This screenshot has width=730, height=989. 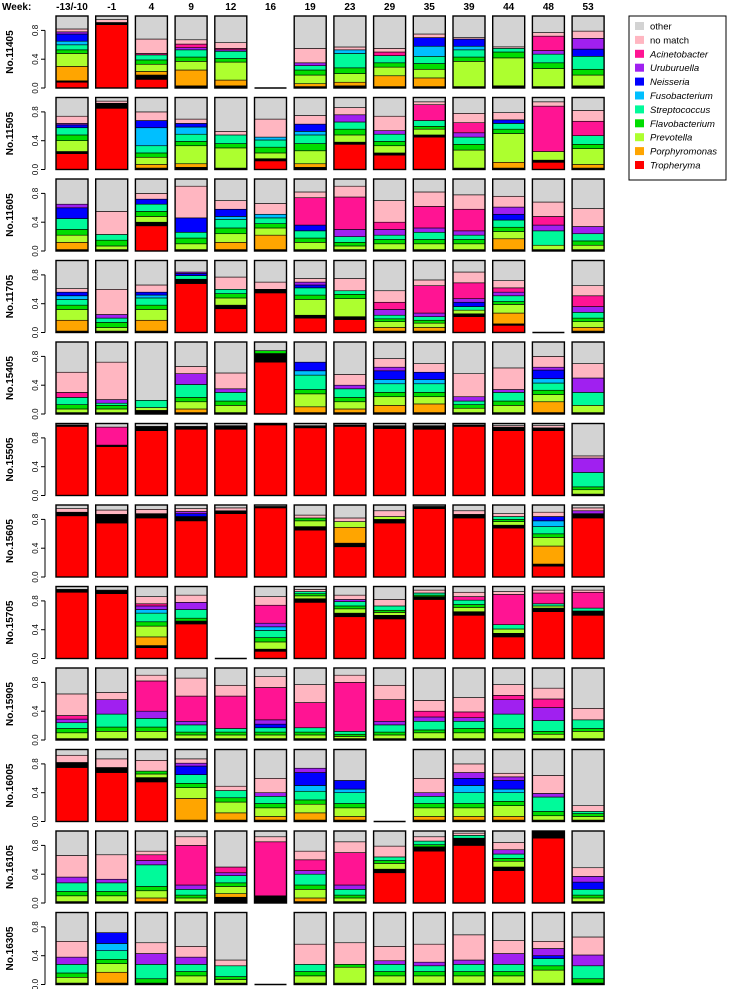 What do you see at coordinates (509, 868) in the screenshot?
I see `bar-segment-minor` at bounding box center [509, 868].